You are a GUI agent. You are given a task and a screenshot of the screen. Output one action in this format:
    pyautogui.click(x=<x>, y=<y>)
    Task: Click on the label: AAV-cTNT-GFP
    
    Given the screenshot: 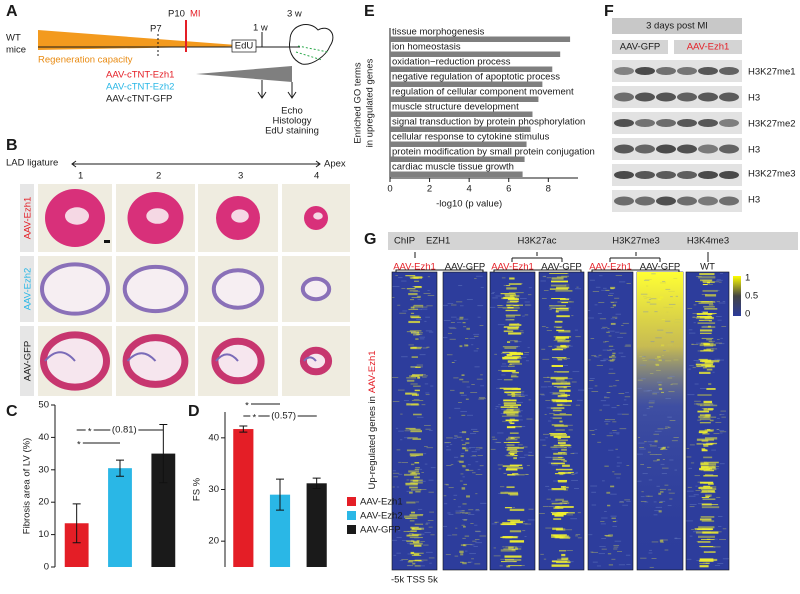 What is the action you would take?
    pyautogui.click(x=139, y=99)
    